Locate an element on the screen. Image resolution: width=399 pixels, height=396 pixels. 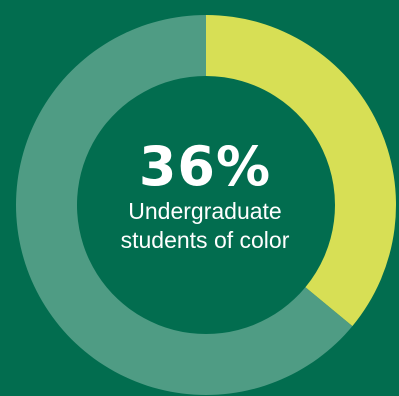
label-line-2: students of color is located at coordinates (205, 240).